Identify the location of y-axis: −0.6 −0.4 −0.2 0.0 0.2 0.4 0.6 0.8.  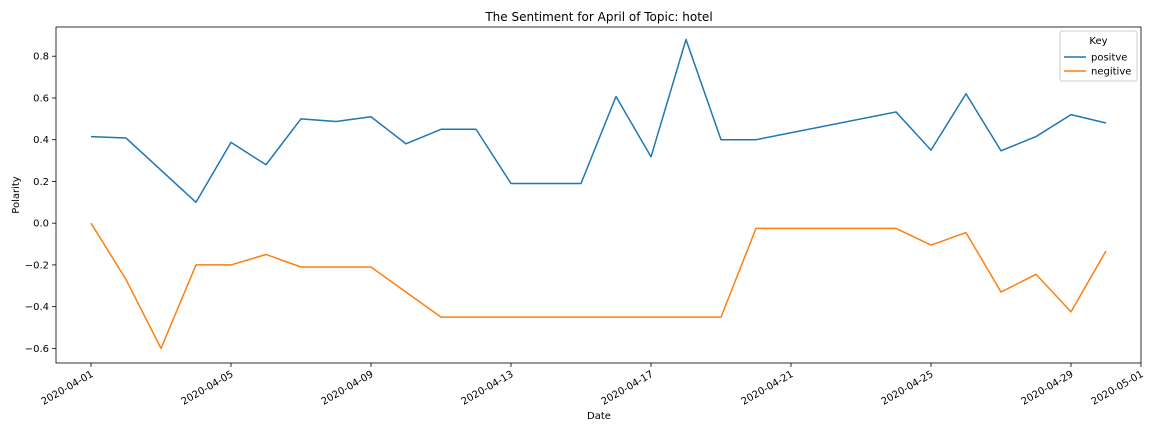
(40, 203).